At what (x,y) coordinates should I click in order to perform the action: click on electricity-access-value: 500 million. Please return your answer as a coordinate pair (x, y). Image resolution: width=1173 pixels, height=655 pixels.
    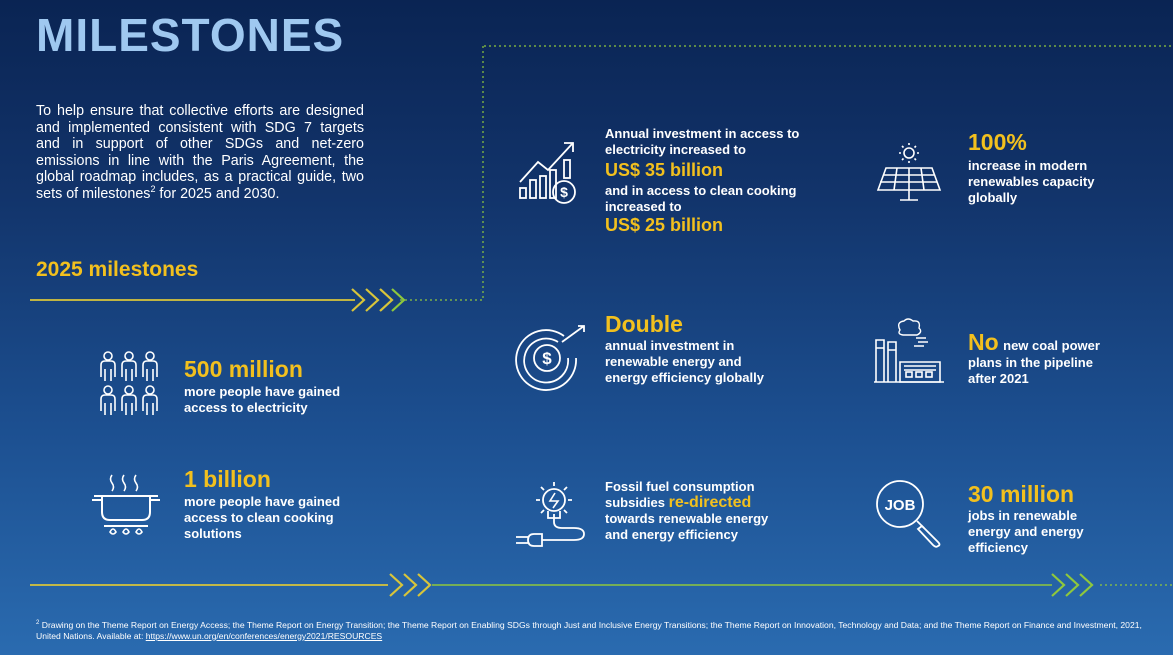
    Looking at the image, I should click on (243, 369).